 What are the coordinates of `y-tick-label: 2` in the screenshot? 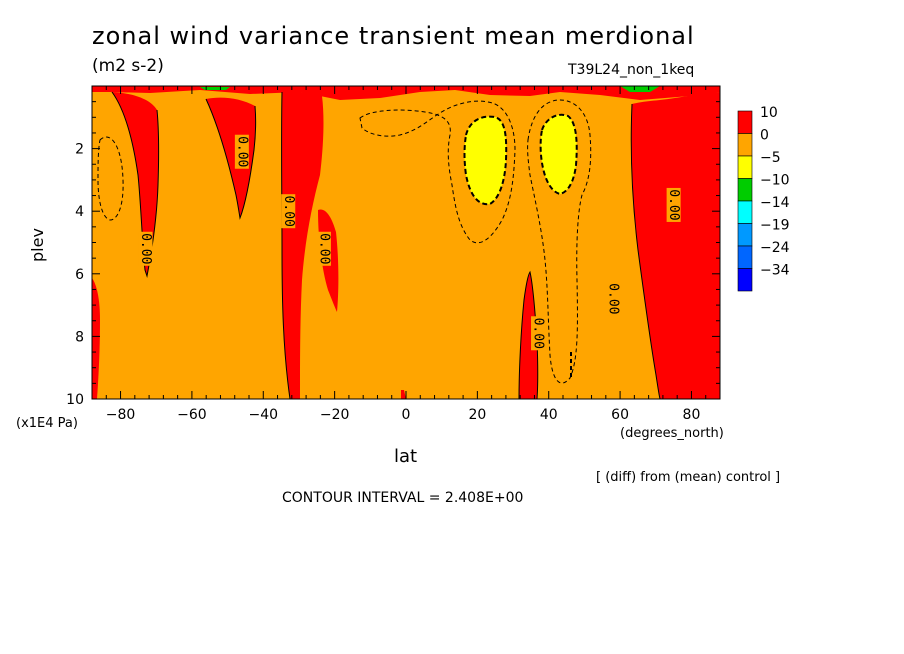 It's located at (79, 150).